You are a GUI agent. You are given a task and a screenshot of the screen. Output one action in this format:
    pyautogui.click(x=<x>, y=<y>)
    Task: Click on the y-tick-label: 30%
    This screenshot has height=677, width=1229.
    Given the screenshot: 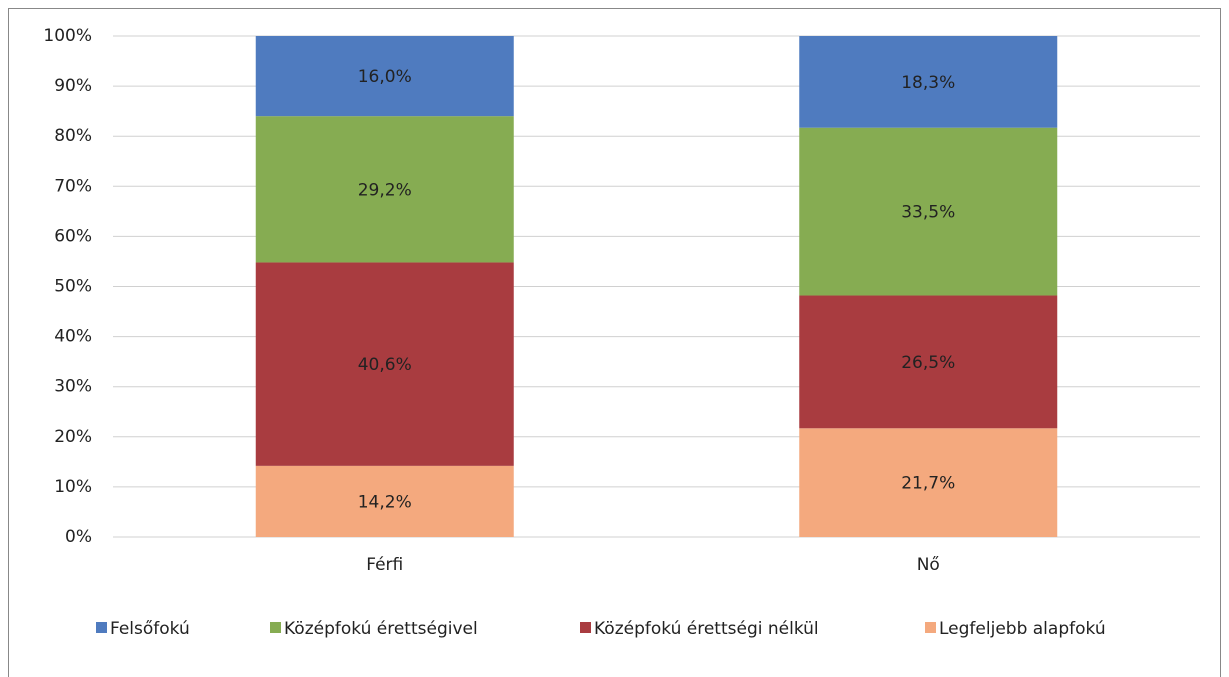 What is the action you would take?
    pyautogui.click(x=73, y=387)
    